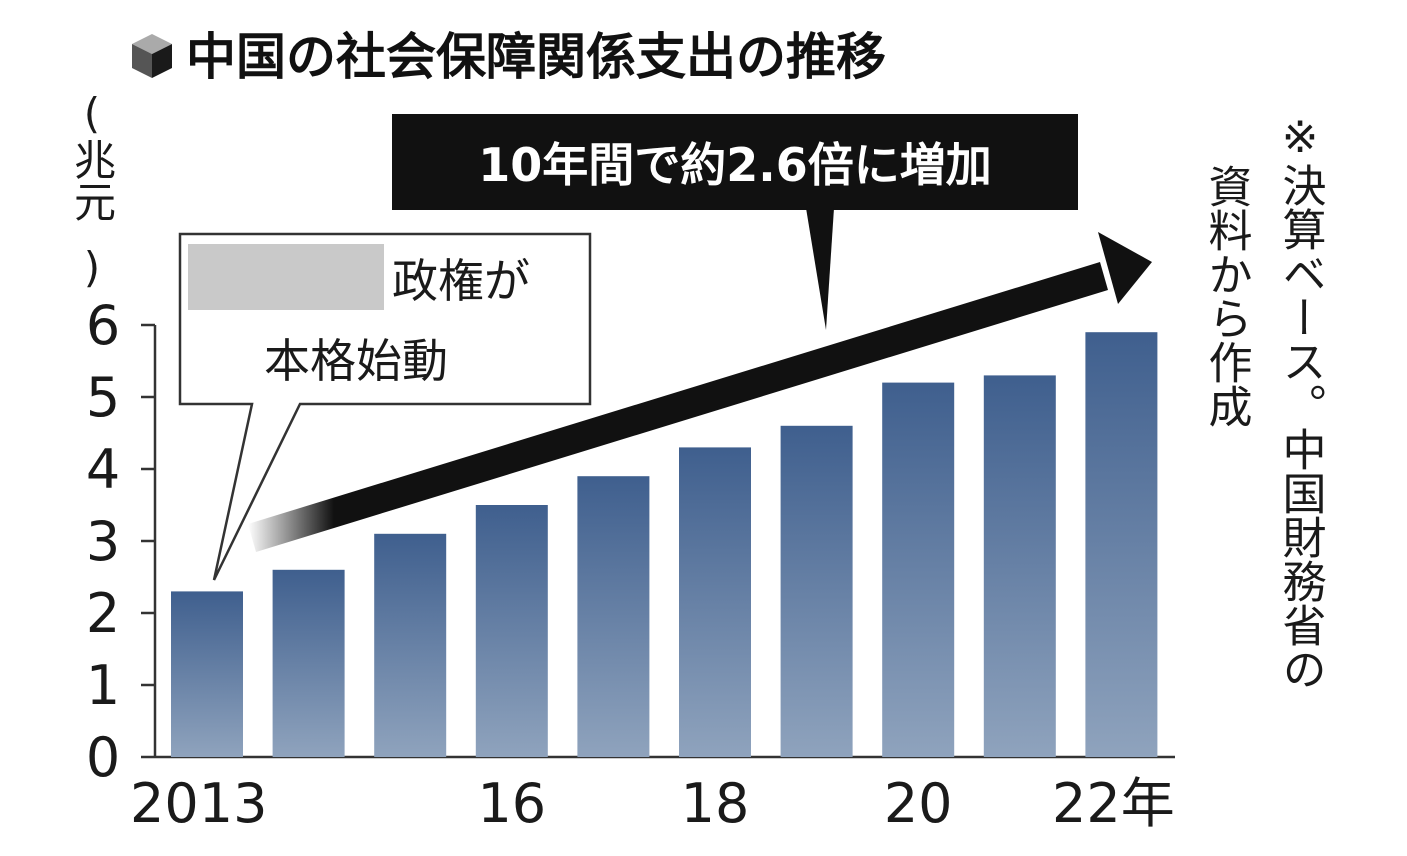 Image resolution: width=1407 pixels, height=856 pixels. Describe the element at coordinates (92, 180) in the screenshot. I see `y-unit-text: 兆元` at that location.